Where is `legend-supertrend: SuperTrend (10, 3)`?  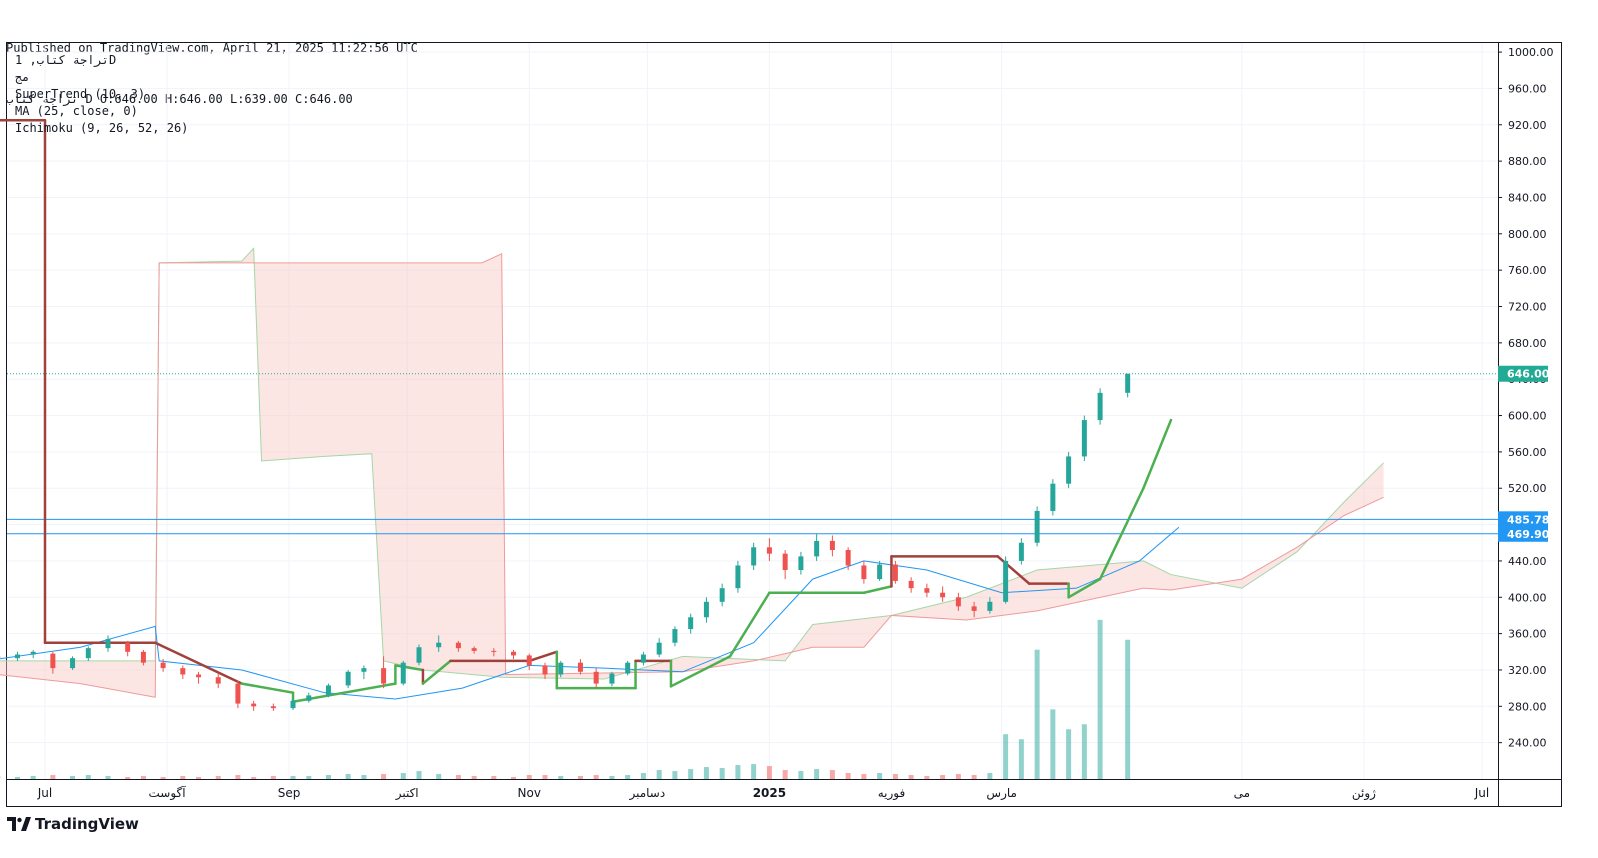
legend-supertrend: SuperTrend (10, 3) is located at coordinates (80, 94).